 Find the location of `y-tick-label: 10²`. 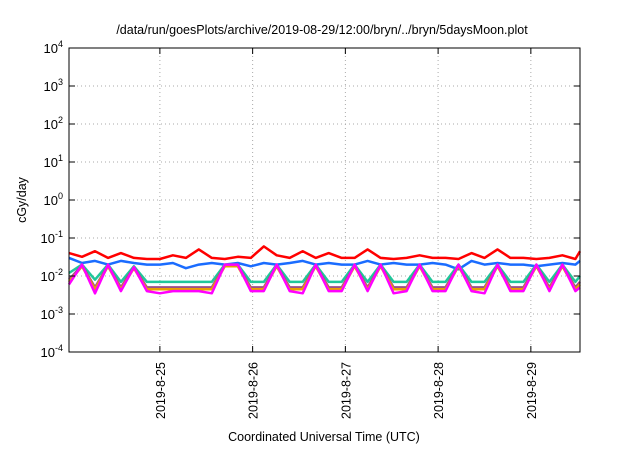

y-tick-label: 10² is located at coordinates (53, 123).